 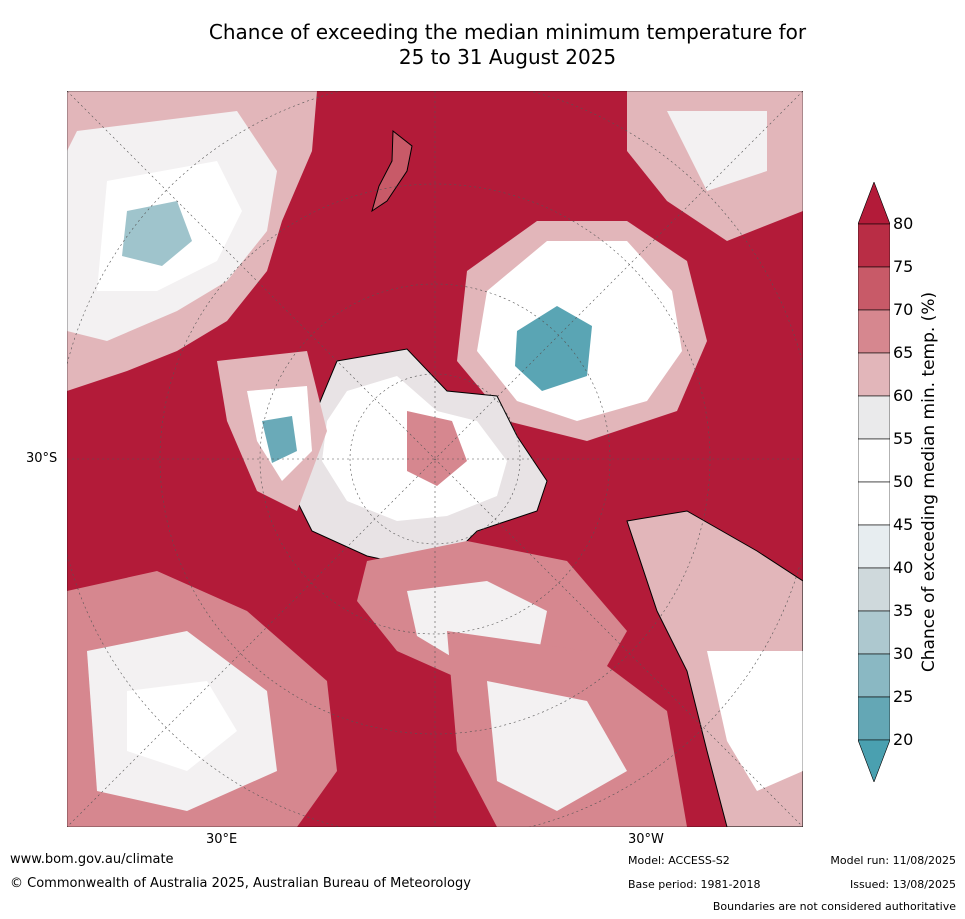 What do you see at coordinates (903, 653) in the screenshot?
I see `colorbar-tick-label: 30` at bounding box center [903, 653].